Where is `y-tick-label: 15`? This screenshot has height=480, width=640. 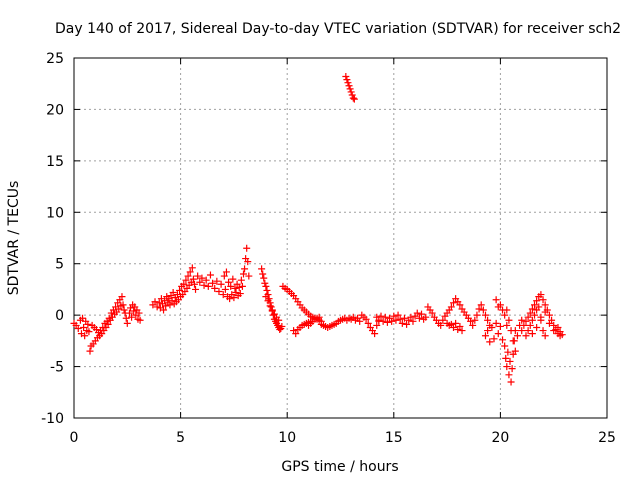 y-tick-label: 15 is located at coordinates (55, 162).